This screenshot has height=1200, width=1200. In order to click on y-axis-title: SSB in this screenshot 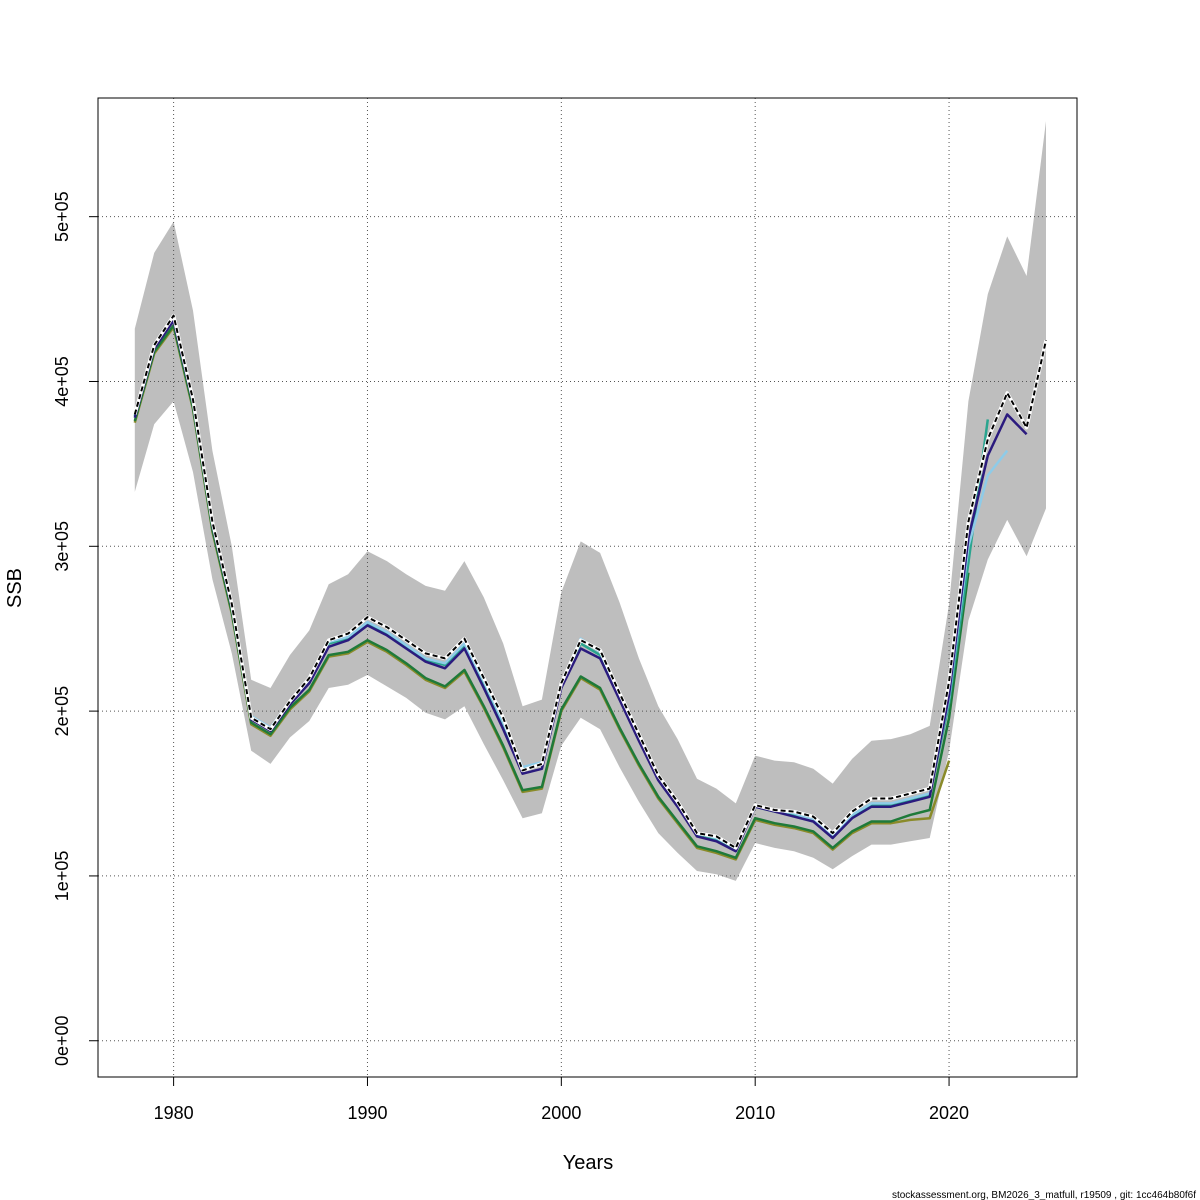, I will do `click(15, 588)`.